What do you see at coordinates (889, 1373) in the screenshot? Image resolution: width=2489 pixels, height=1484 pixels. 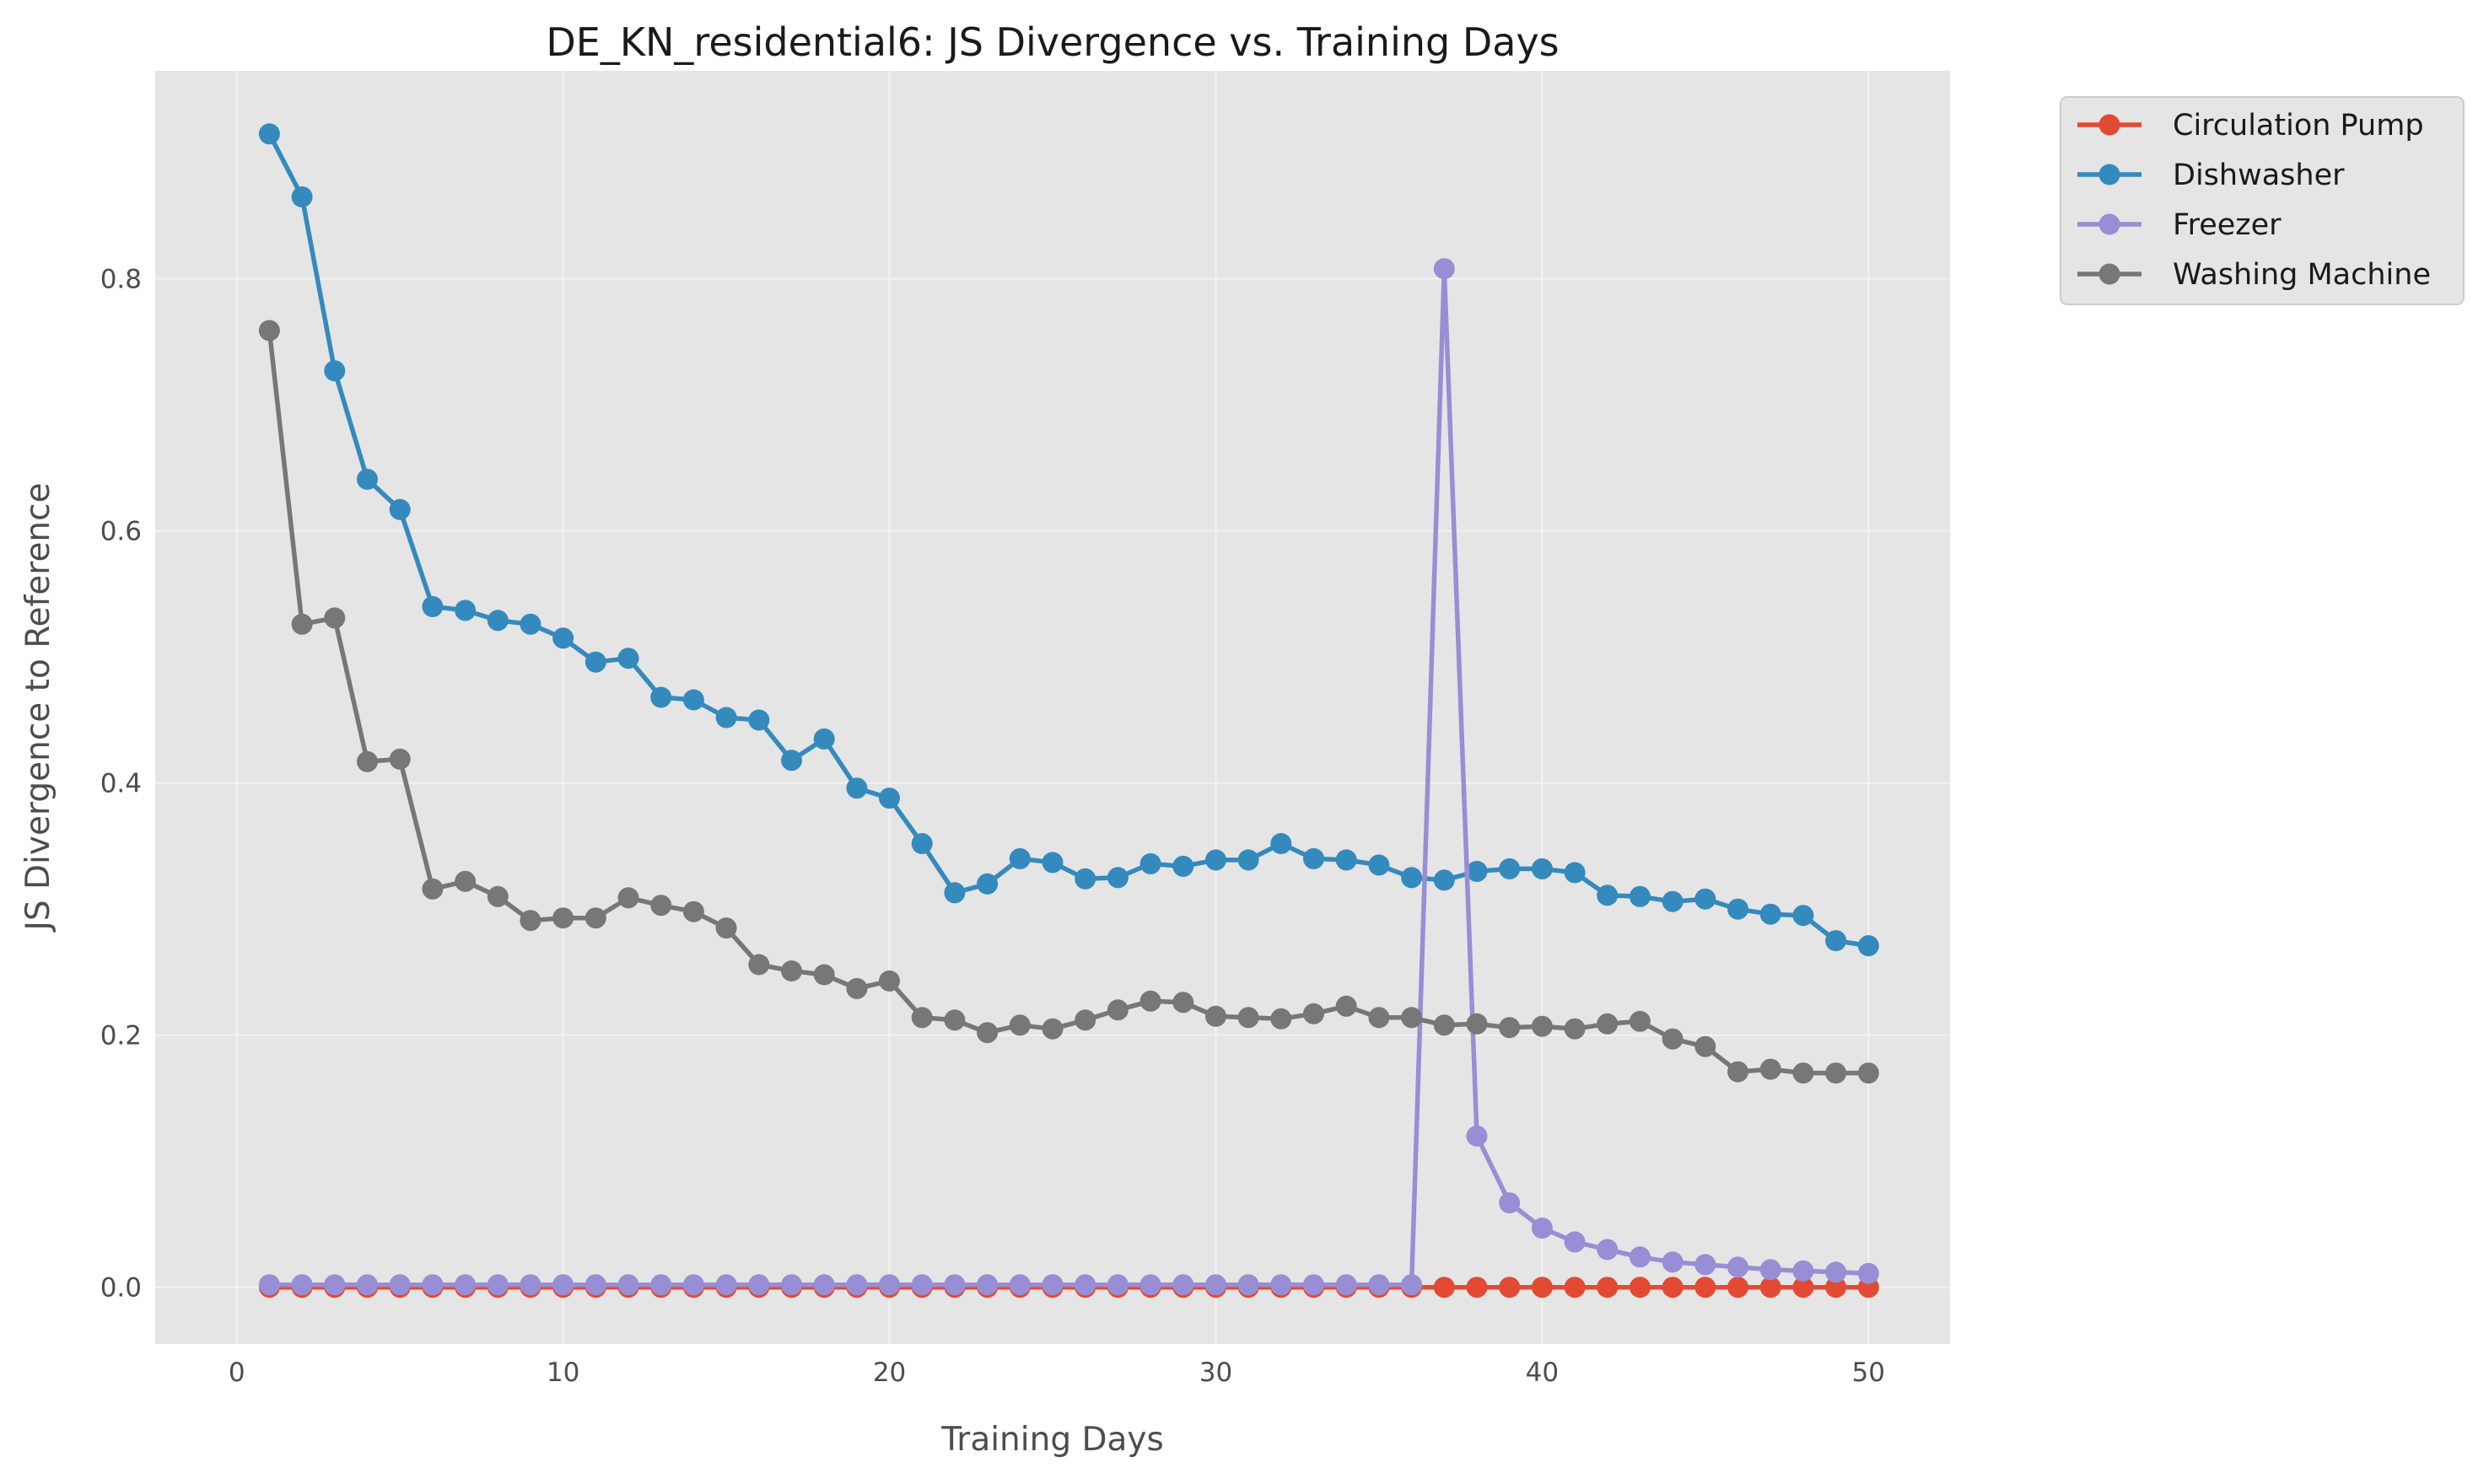 I see `x-tick-label: 20` at bounding box center [889, 1373].